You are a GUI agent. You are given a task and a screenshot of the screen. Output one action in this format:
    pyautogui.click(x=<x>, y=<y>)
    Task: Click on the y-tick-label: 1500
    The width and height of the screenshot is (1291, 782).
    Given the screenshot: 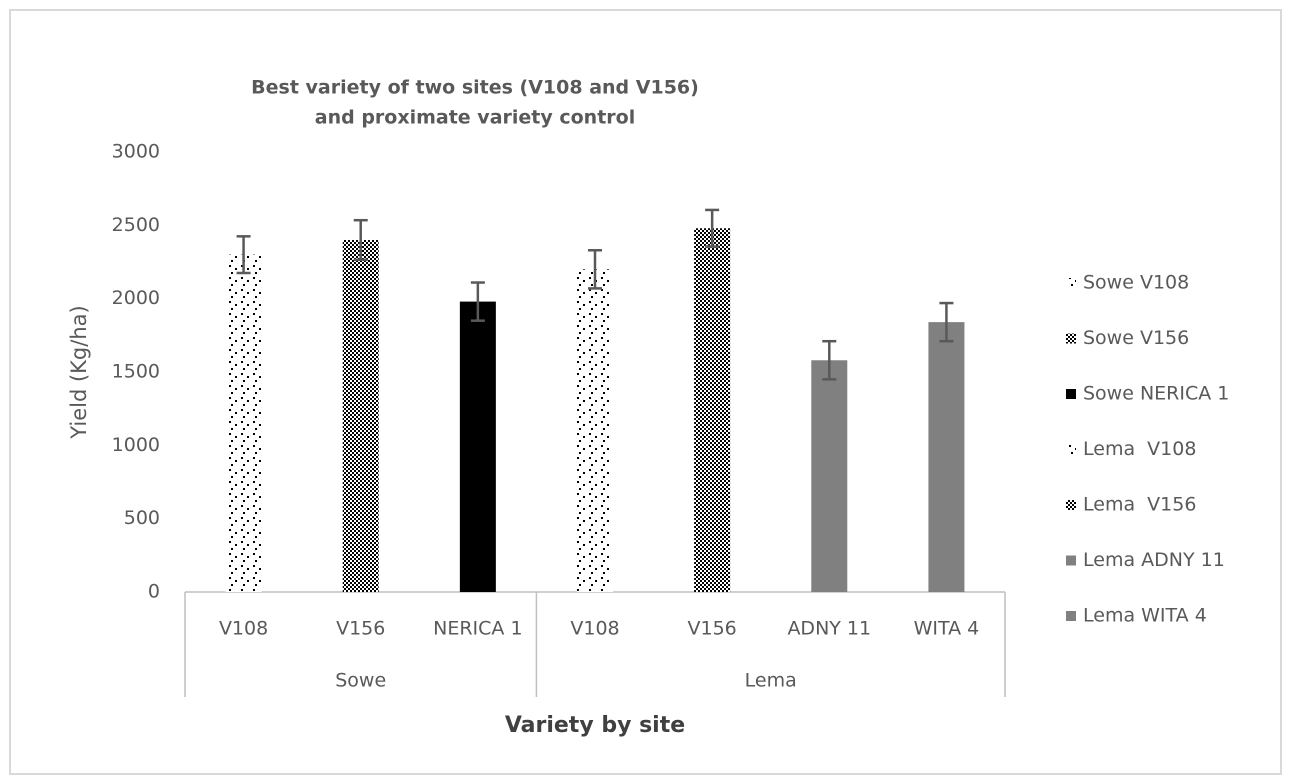 What is the action you would take?
    pyautogui.click(x=136, y=372)
    